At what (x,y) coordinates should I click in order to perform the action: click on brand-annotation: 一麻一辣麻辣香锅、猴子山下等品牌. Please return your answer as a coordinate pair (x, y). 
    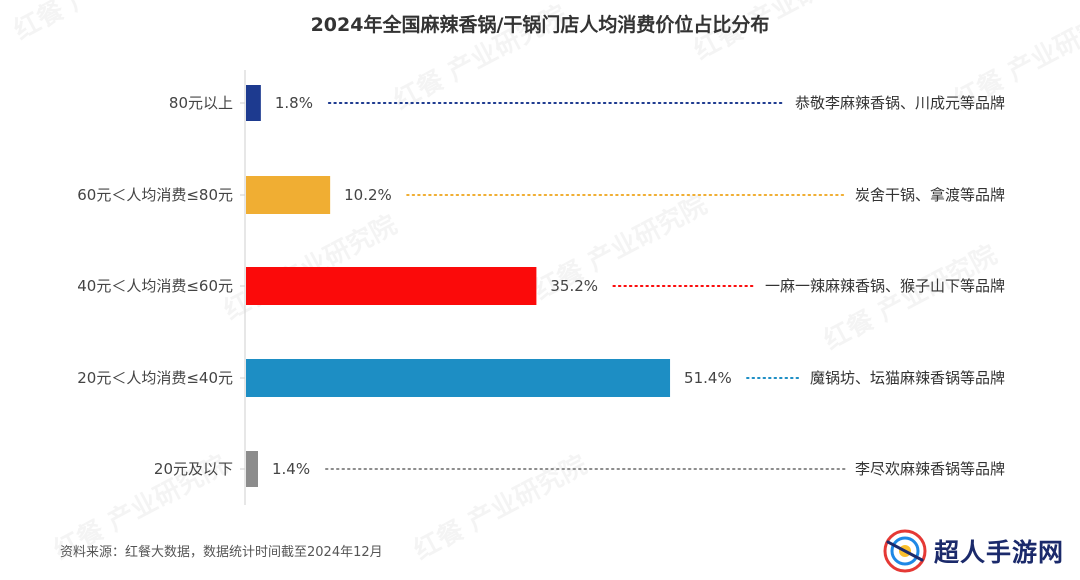
    Looking at the image, I should click on (885, 286).